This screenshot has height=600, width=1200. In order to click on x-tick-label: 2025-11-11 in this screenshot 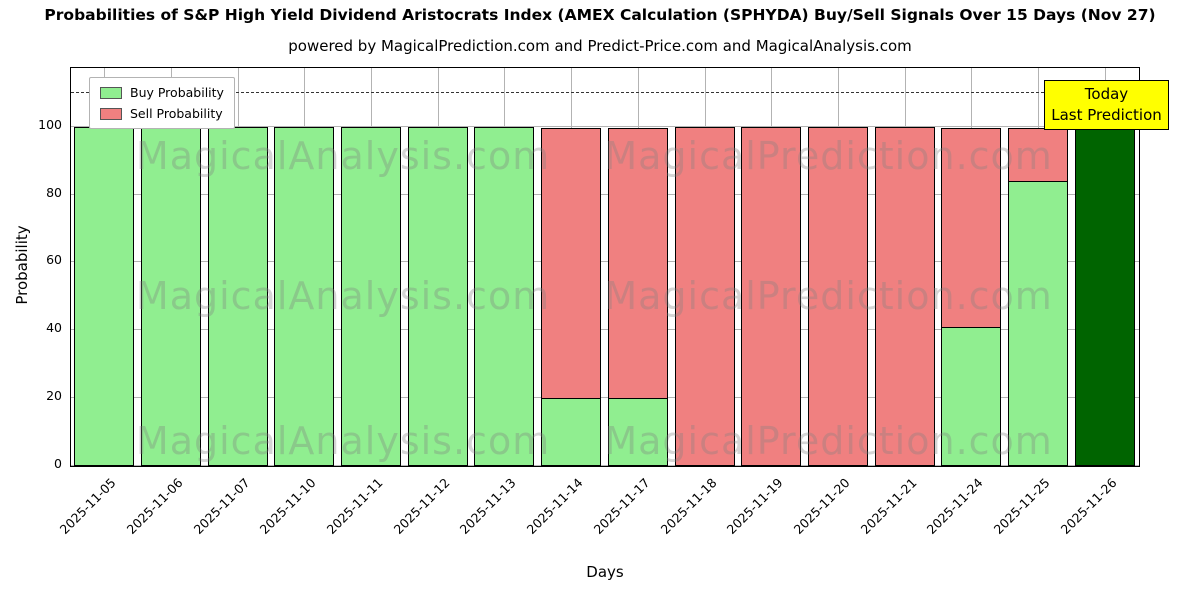, I will do `click(354, 506)`.